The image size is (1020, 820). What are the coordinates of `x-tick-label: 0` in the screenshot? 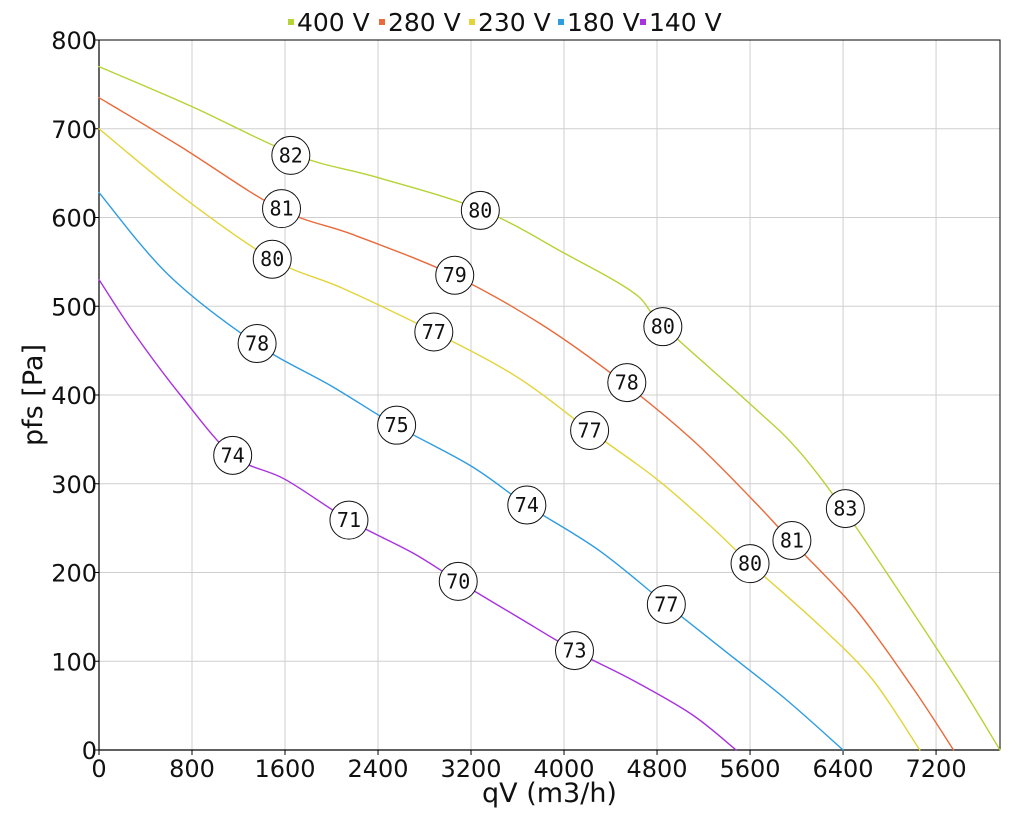 It's located at (98, 769).